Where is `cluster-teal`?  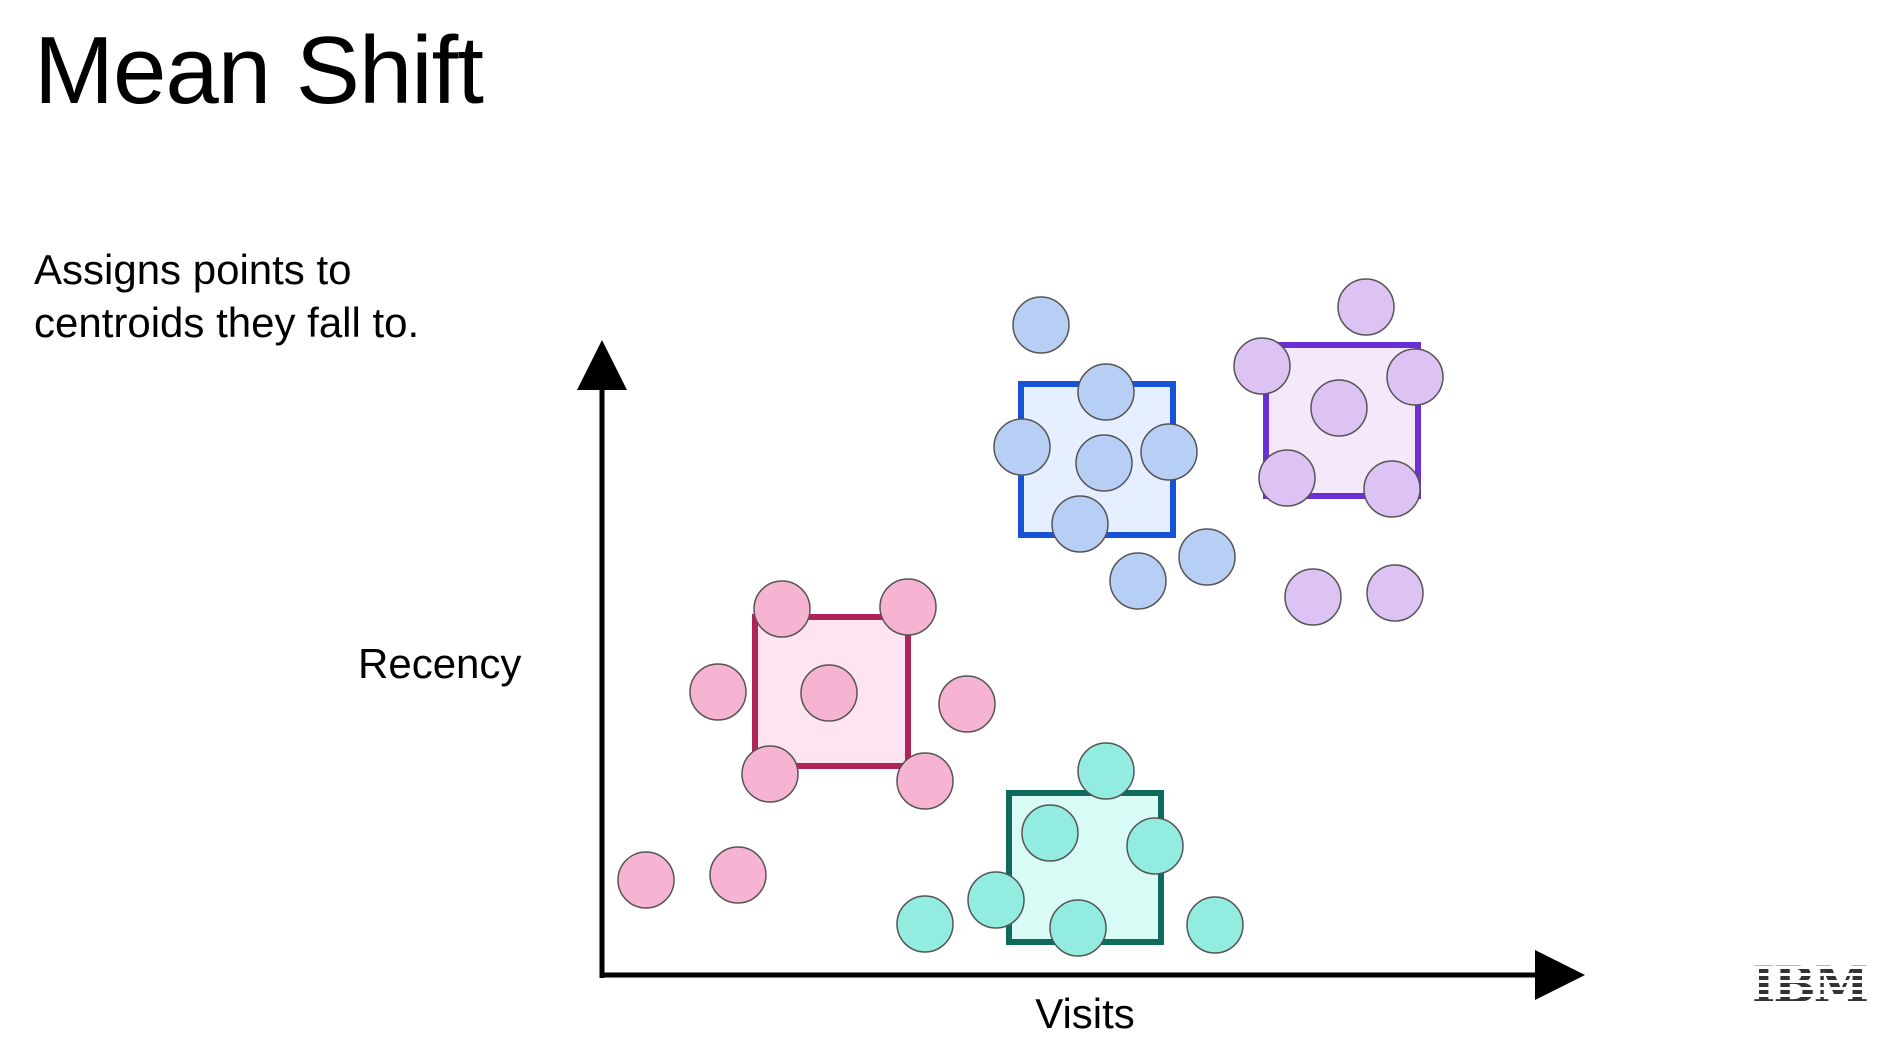
cluster-teal is located at coordinates (1070, 849).